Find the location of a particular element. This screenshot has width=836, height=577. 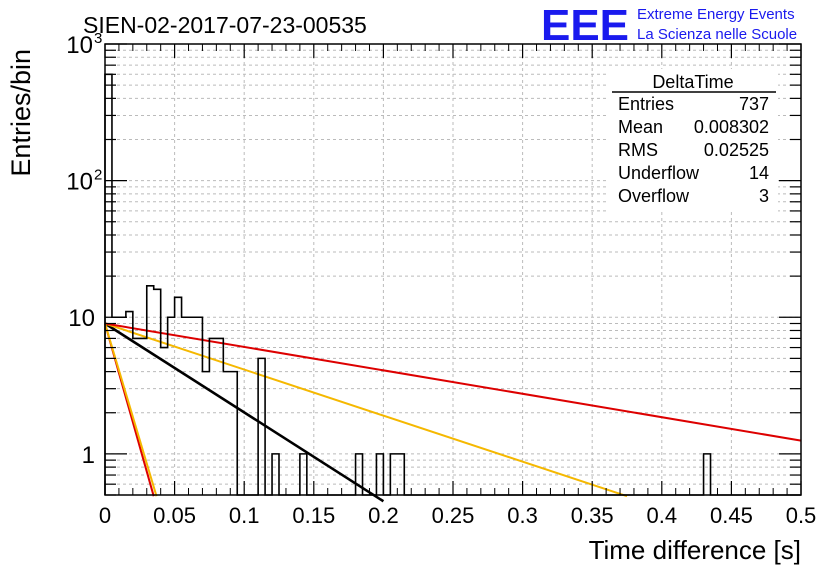

logo-line-2: La Scienza nelle Scuole is located at coordinates (717, 34).